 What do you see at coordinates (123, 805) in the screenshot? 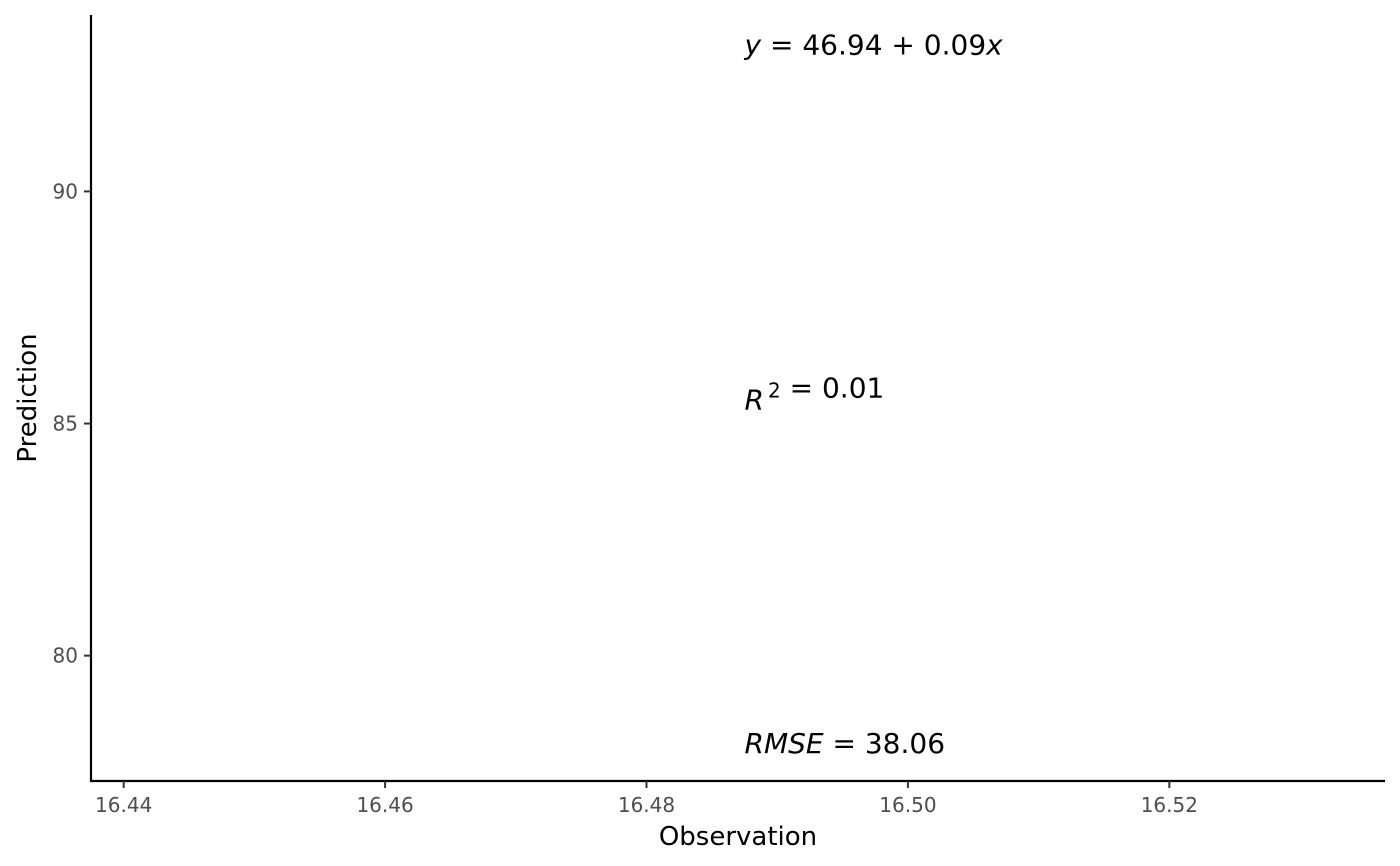
I see `x-tick-label: 16.44` at bounding box center [123, 805].